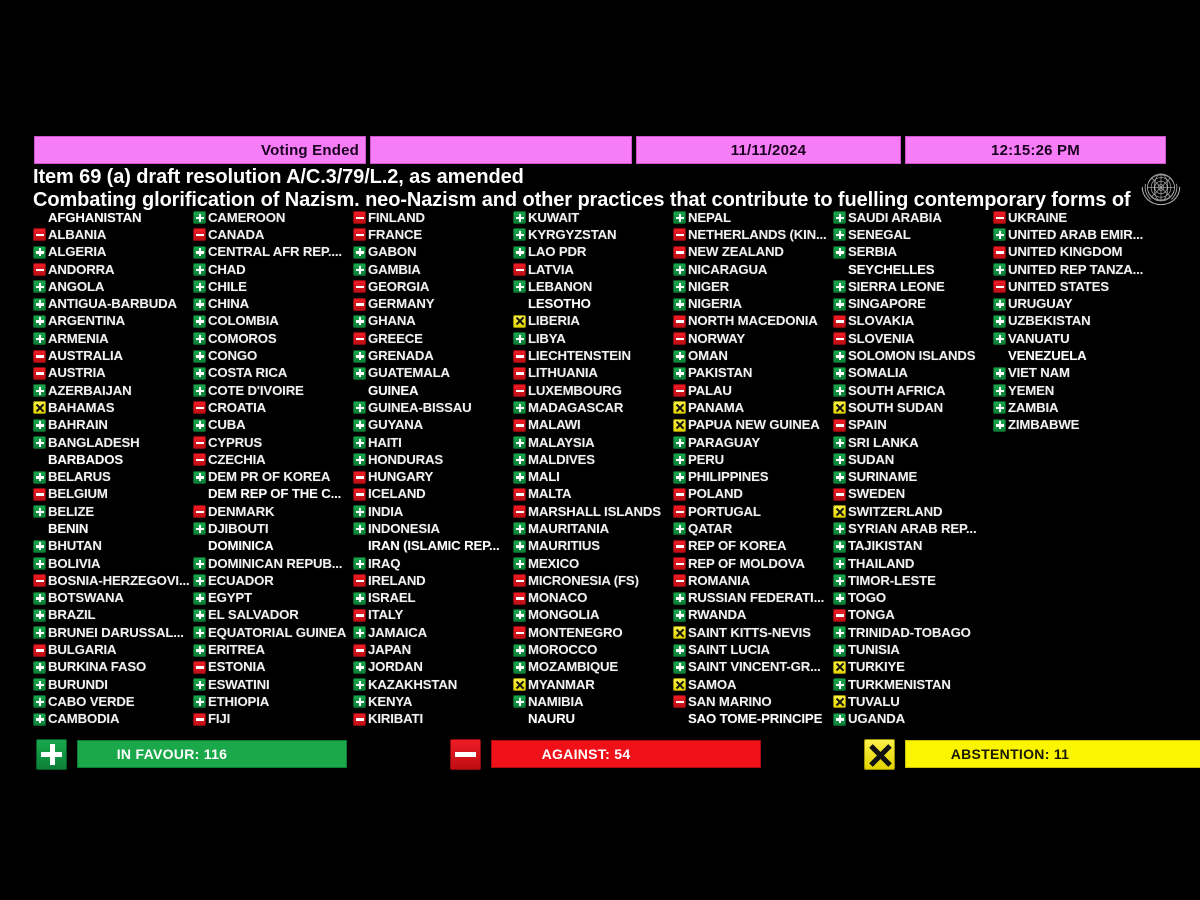 The height and width of the screenshot is (900, 1200). Describe the element at coordinates (273, 442) in the screenshot. I see `country-row: CYPRUS` at that location.